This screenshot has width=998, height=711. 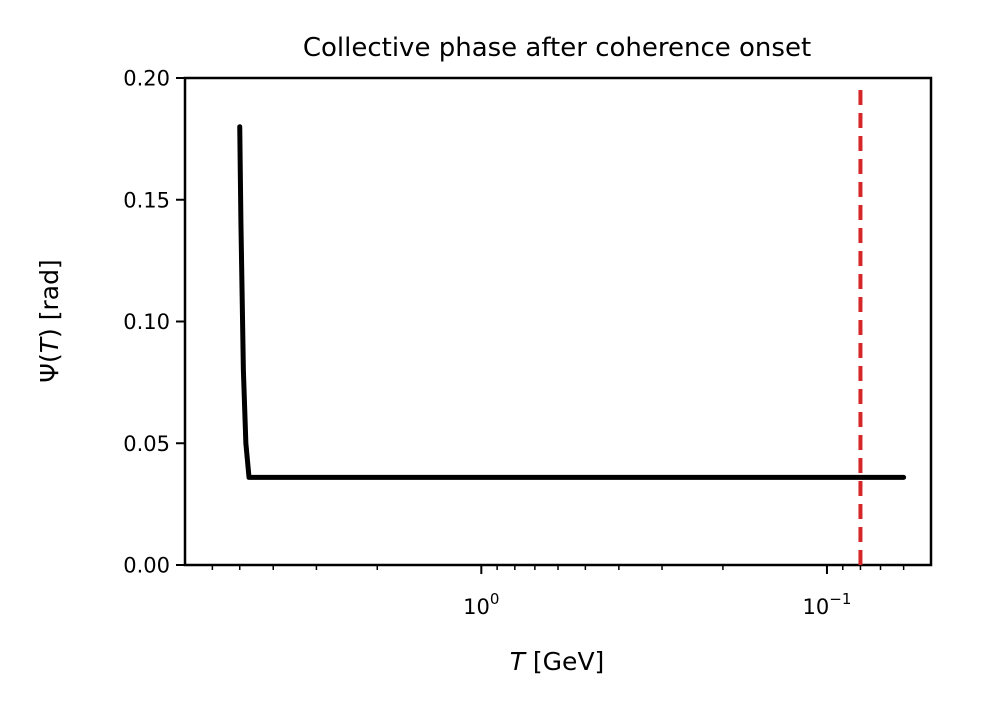 What do you see at coordinates (558, 592) in the screenshot?
I see `x-axis: 10⁰ 10⁻¹` at bounding box center [558, 592].